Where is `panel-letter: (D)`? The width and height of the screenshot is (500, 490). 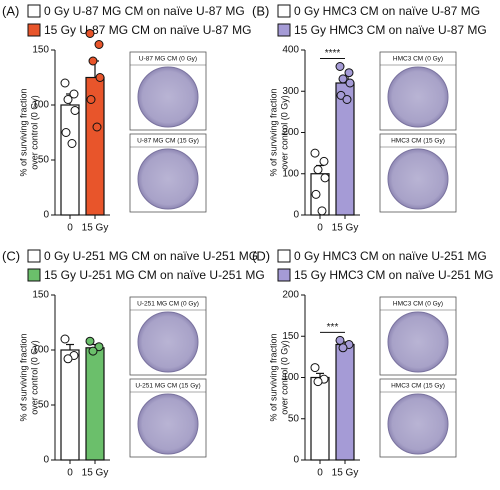 panel-letter: (D) is located at coordinates (261, 255).